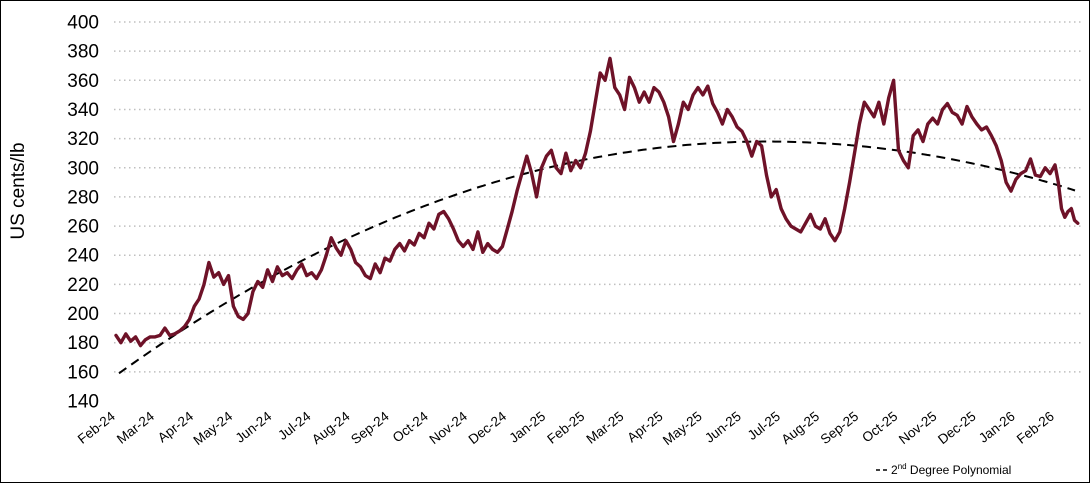 This screenshot has height=483, width=1090. I want to click on x-tick-label: Oct-25, so click(879, 427).